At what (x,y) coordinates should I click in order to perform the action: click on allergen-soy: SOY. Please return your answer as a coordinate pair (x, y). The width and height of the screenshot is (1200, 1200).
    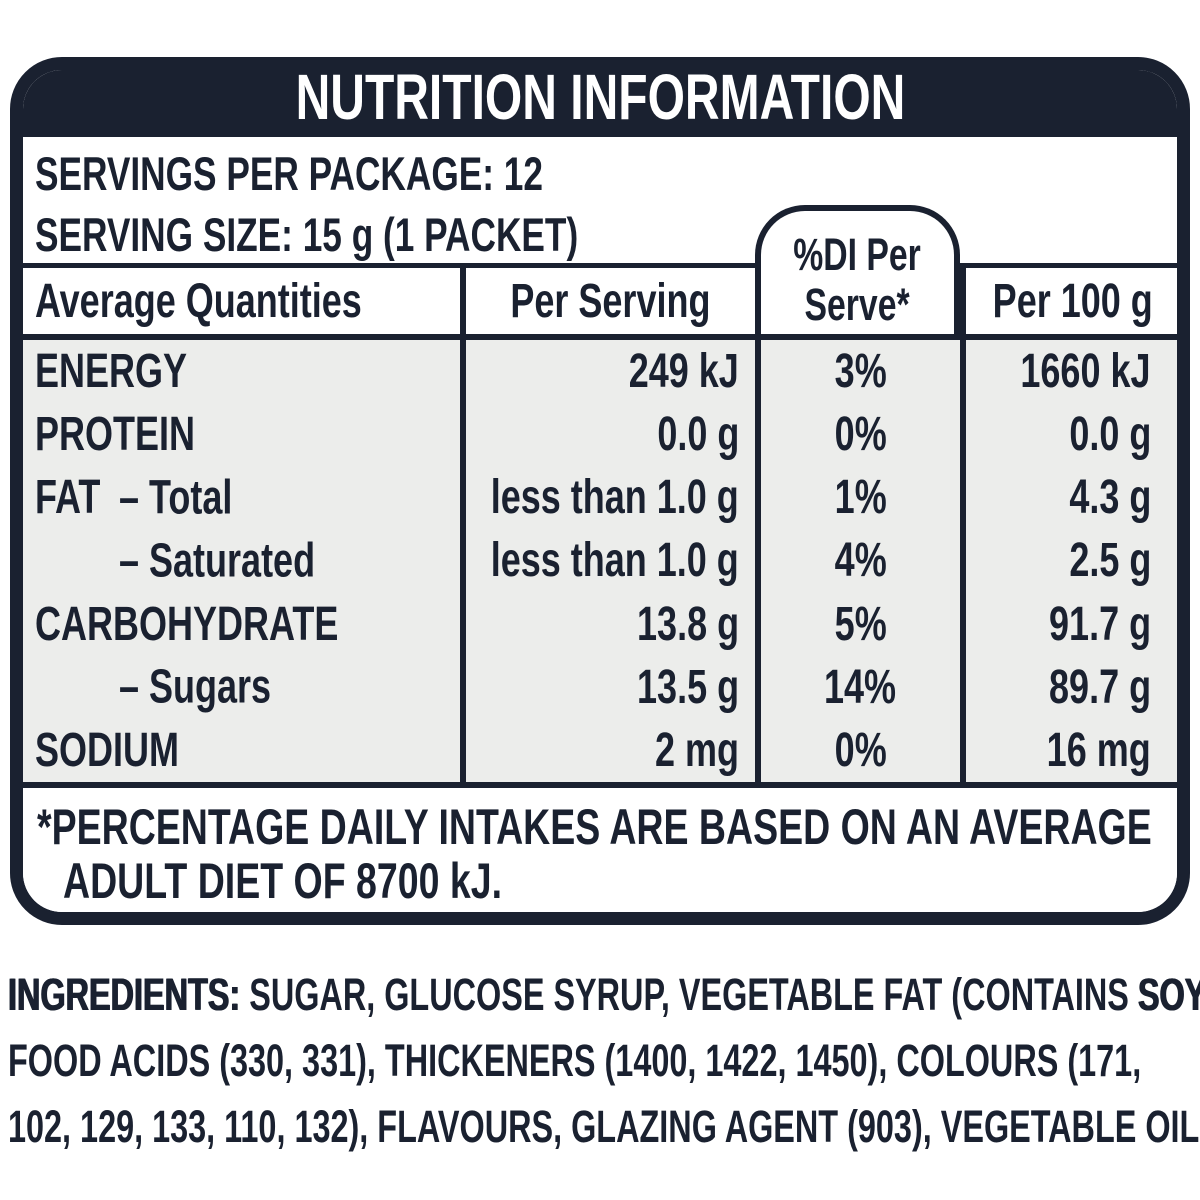
    Looking at the image, I should click on (1168, 994).